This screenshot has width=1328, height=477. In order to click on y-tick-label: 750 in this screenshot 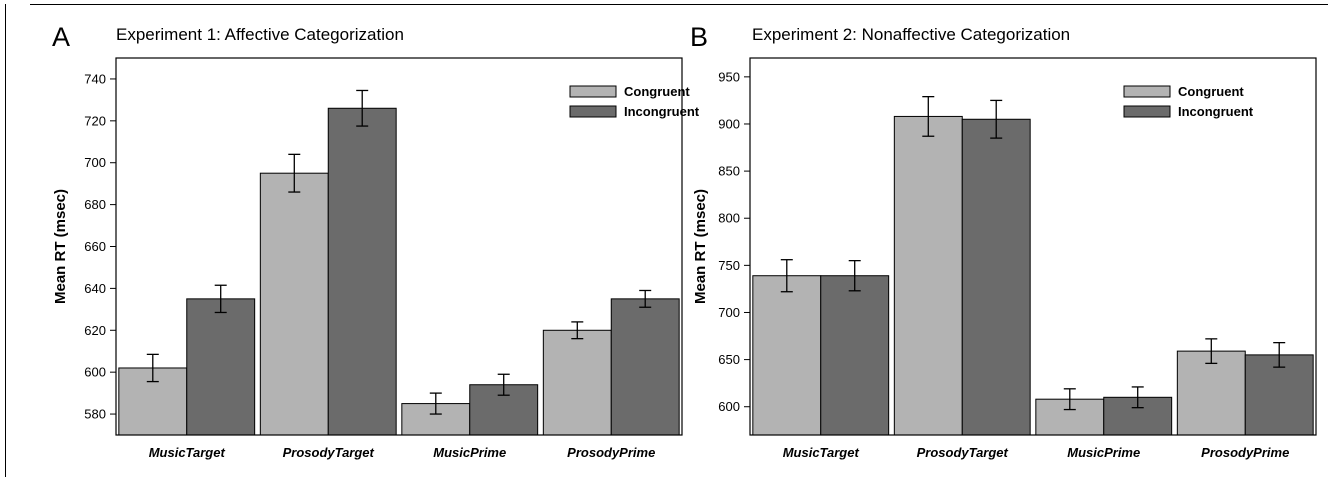, I will do `click(729, 265)`.